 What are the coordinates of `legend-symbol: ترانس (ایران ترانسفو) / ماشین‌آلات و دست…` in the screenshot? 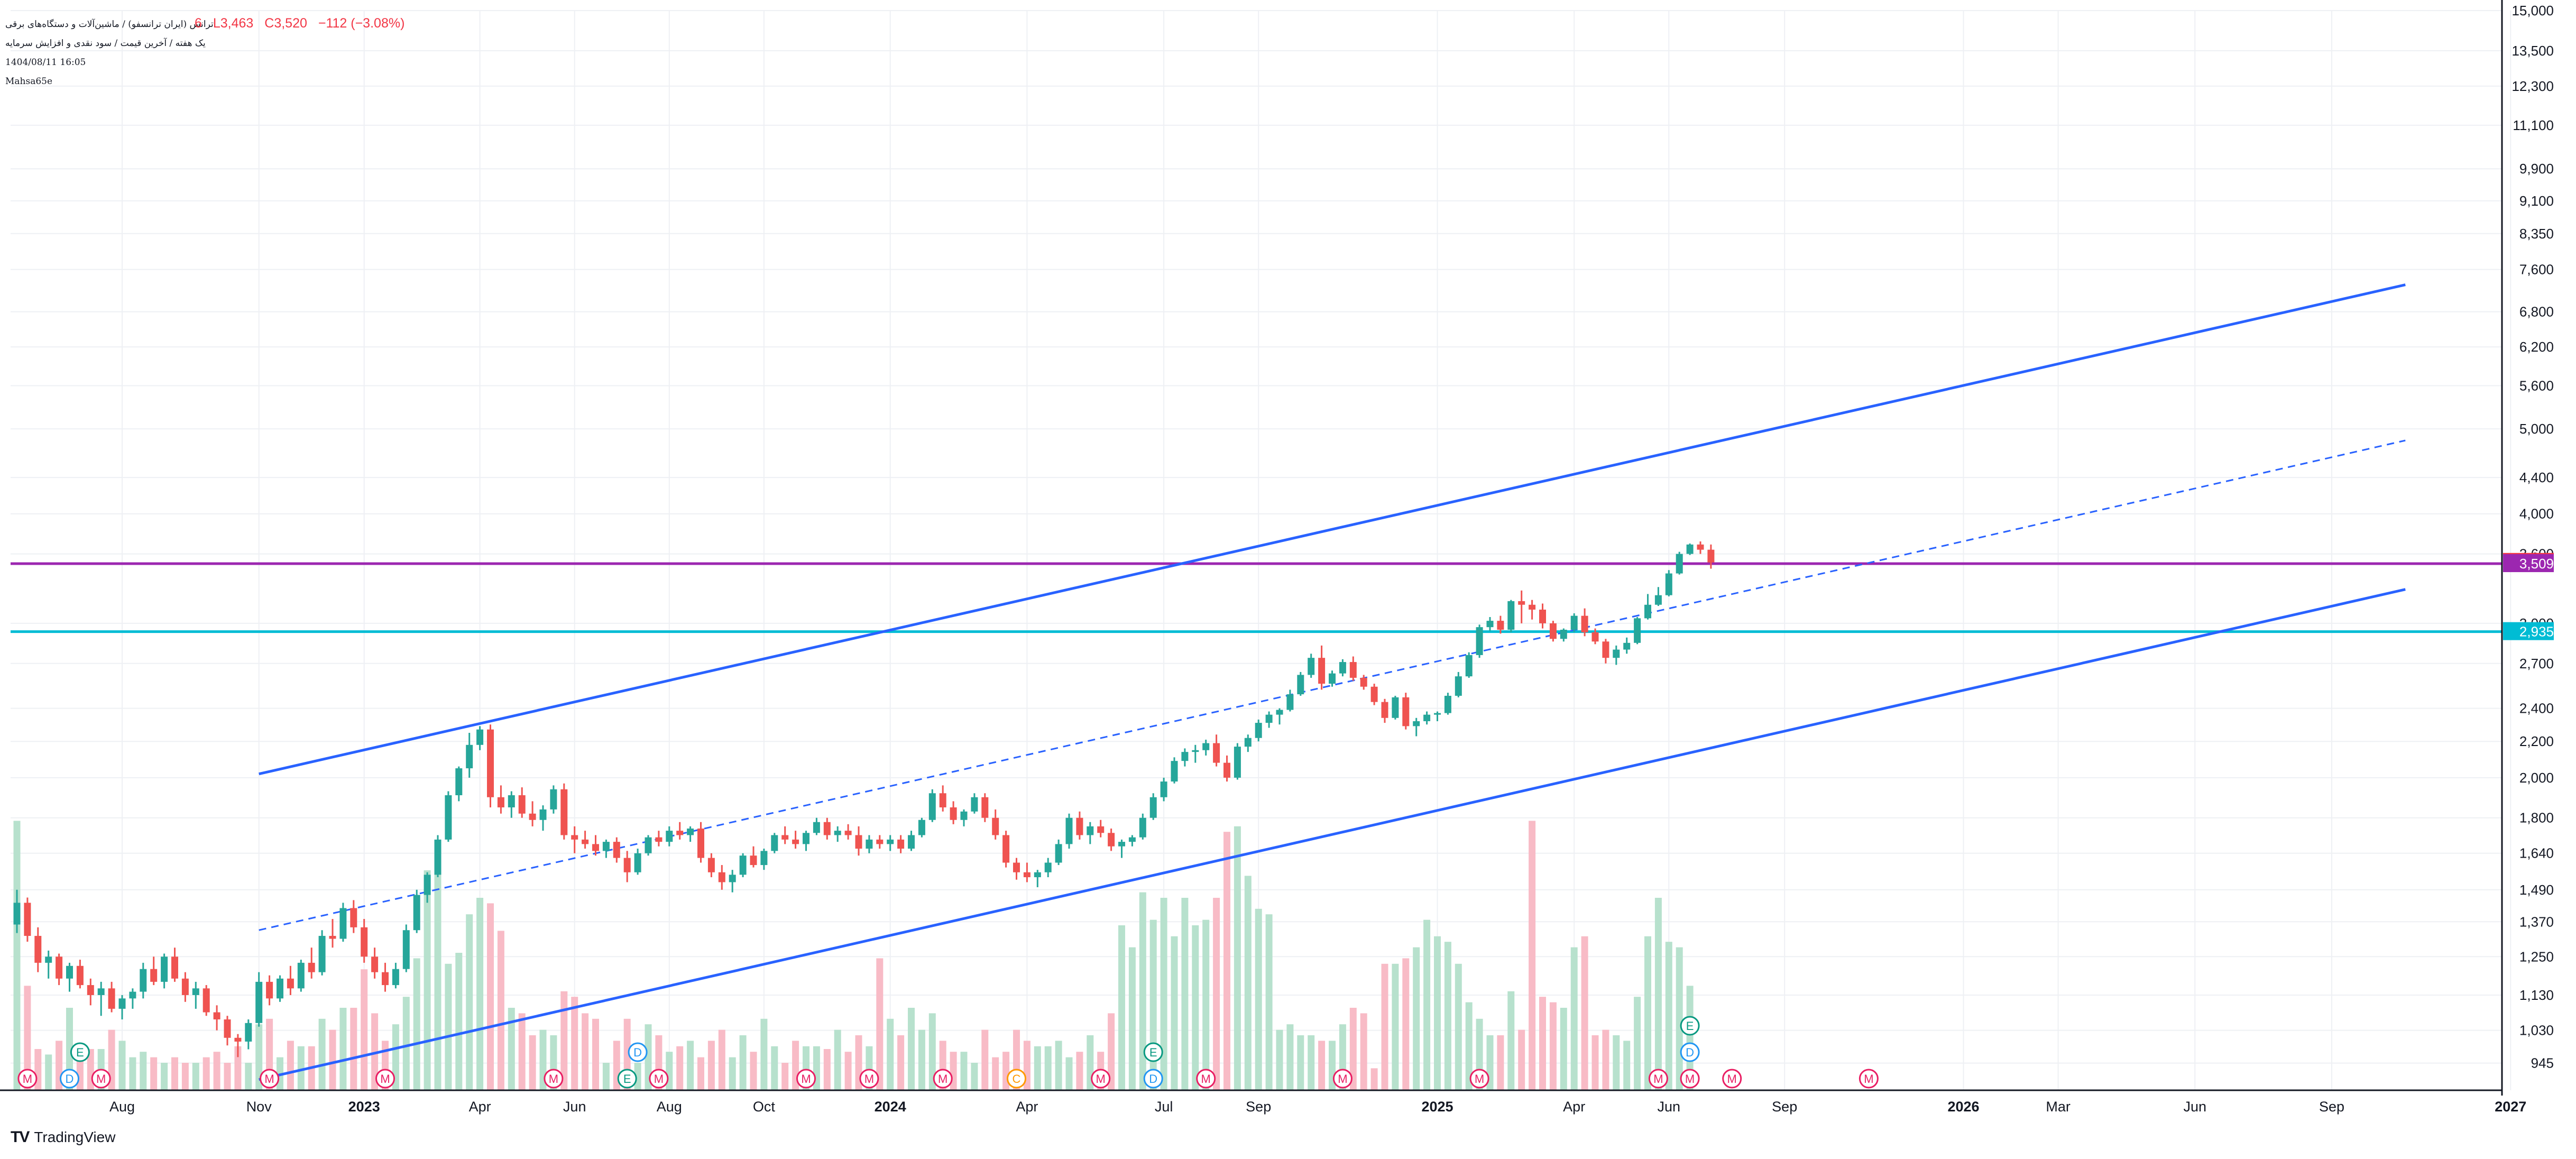 It's located at (110, 24).